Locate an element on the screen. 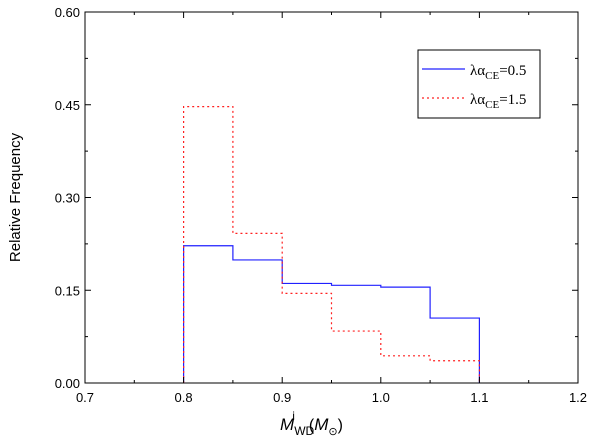  legend-box is located at coordinates (479, 84).